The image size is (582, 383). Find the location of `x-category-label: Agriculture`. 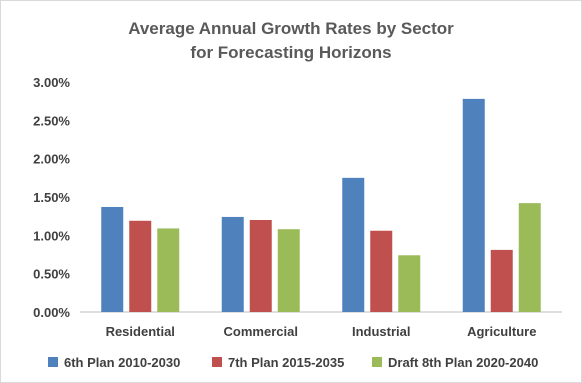

x-category-label: Agriculture is located at coordinates (501, 331).